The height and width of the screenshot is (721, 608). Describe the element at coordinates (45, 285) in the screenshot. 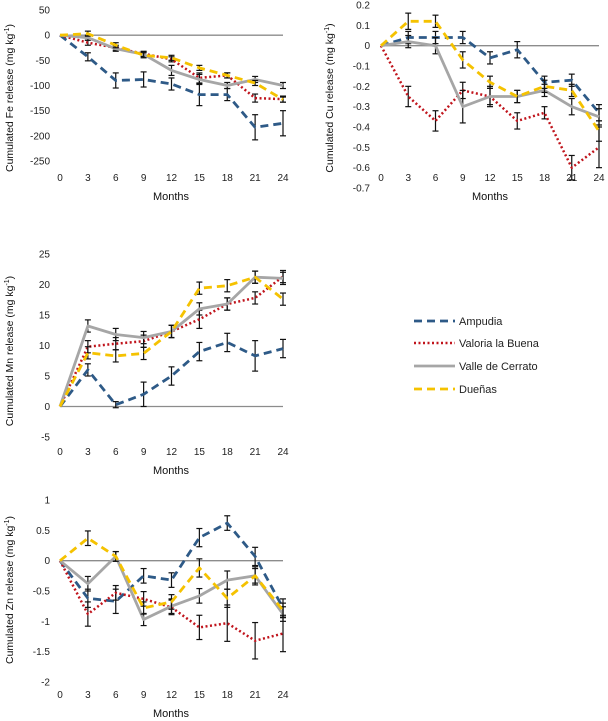

I see `mn-ytick-label: 20` at that location.